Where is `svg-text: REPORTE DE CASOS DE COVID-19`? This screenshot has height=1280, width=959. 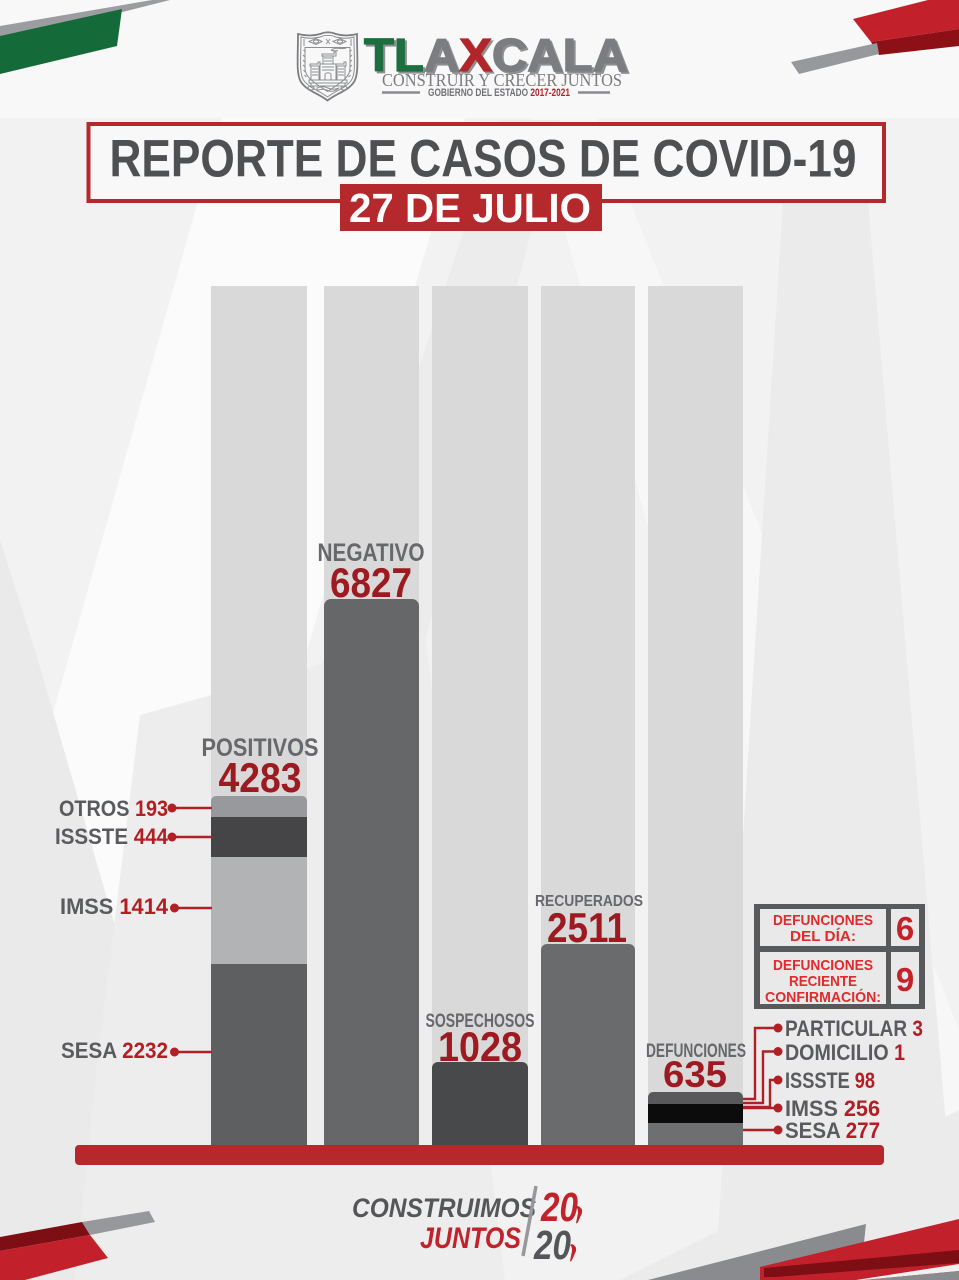 svg-text: REPORTE DE CASOS DE COVID-19 is located at coordinates (483, 159).